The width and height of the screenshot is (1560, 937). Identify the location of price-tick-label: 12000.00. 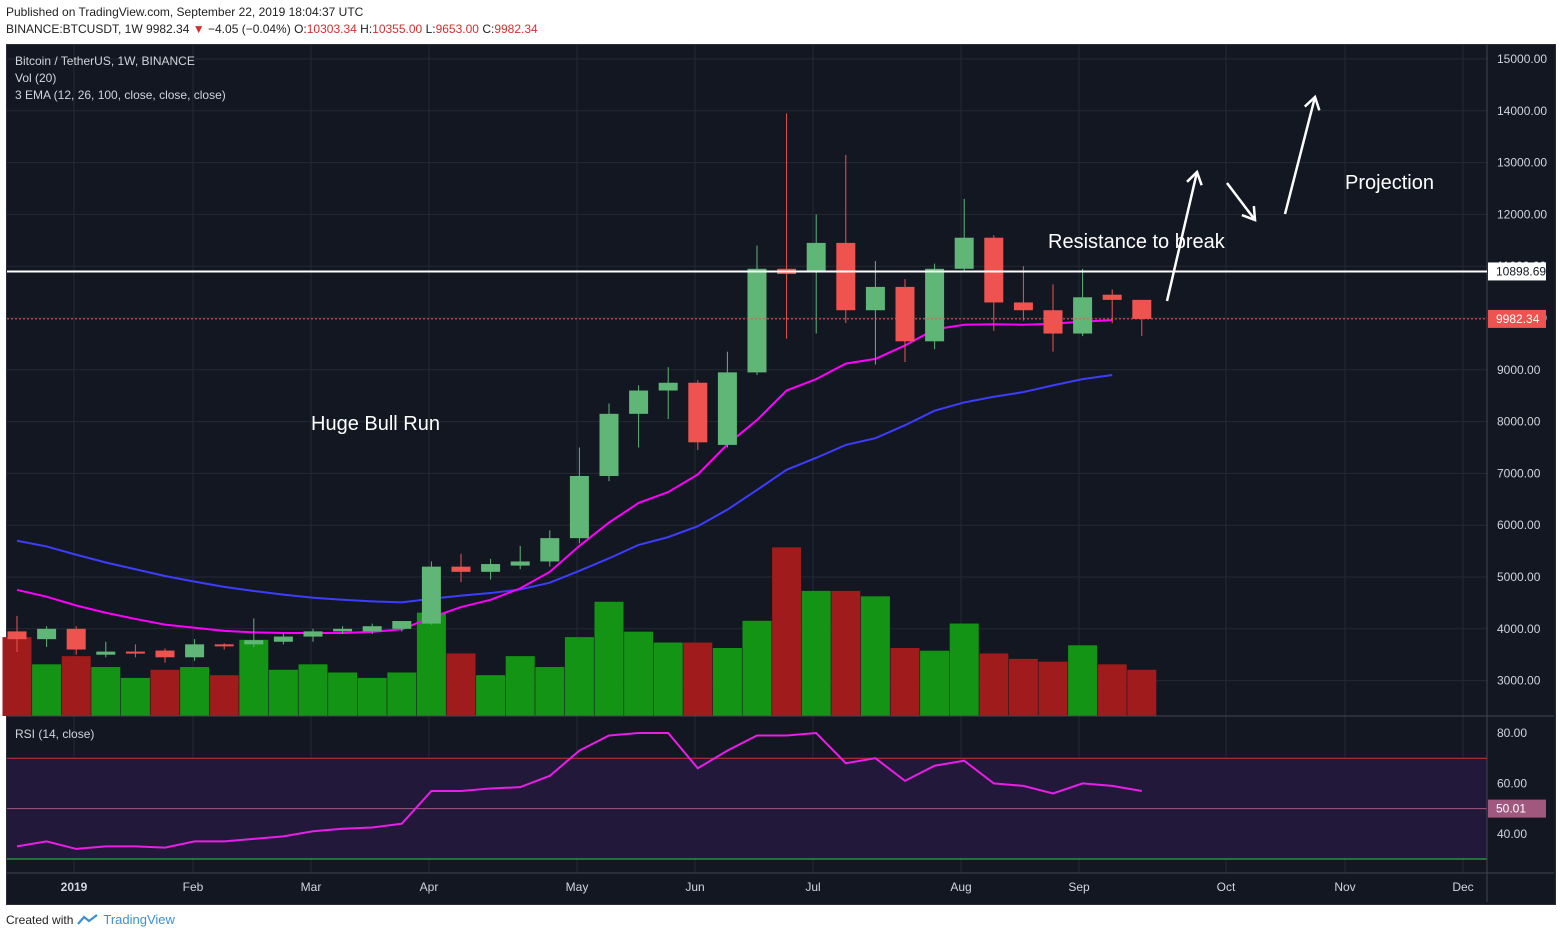
(1522, 214).